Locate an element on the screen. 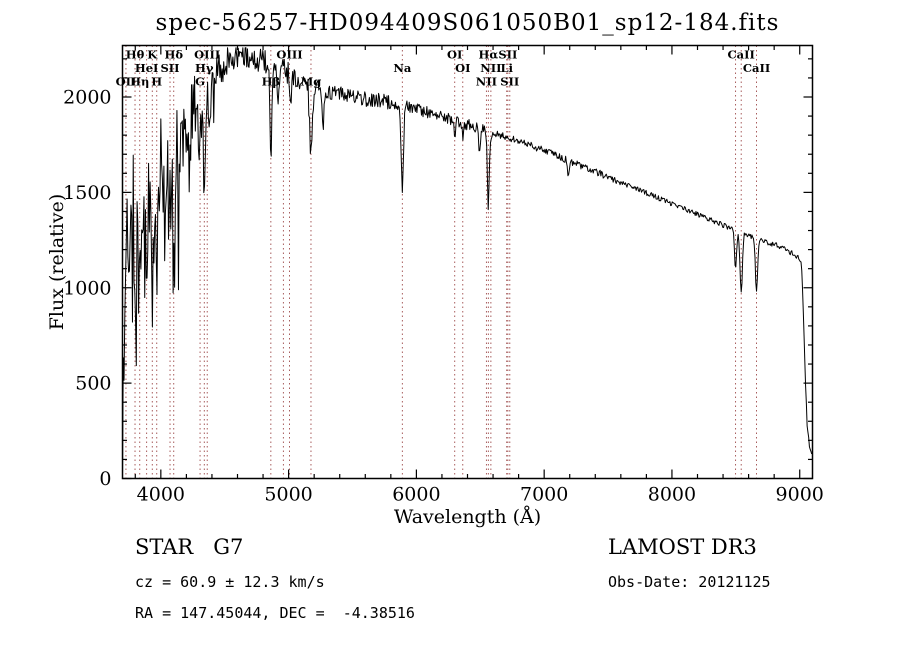  object-class-label: STAR G7 is located at coordinates (189, 547).